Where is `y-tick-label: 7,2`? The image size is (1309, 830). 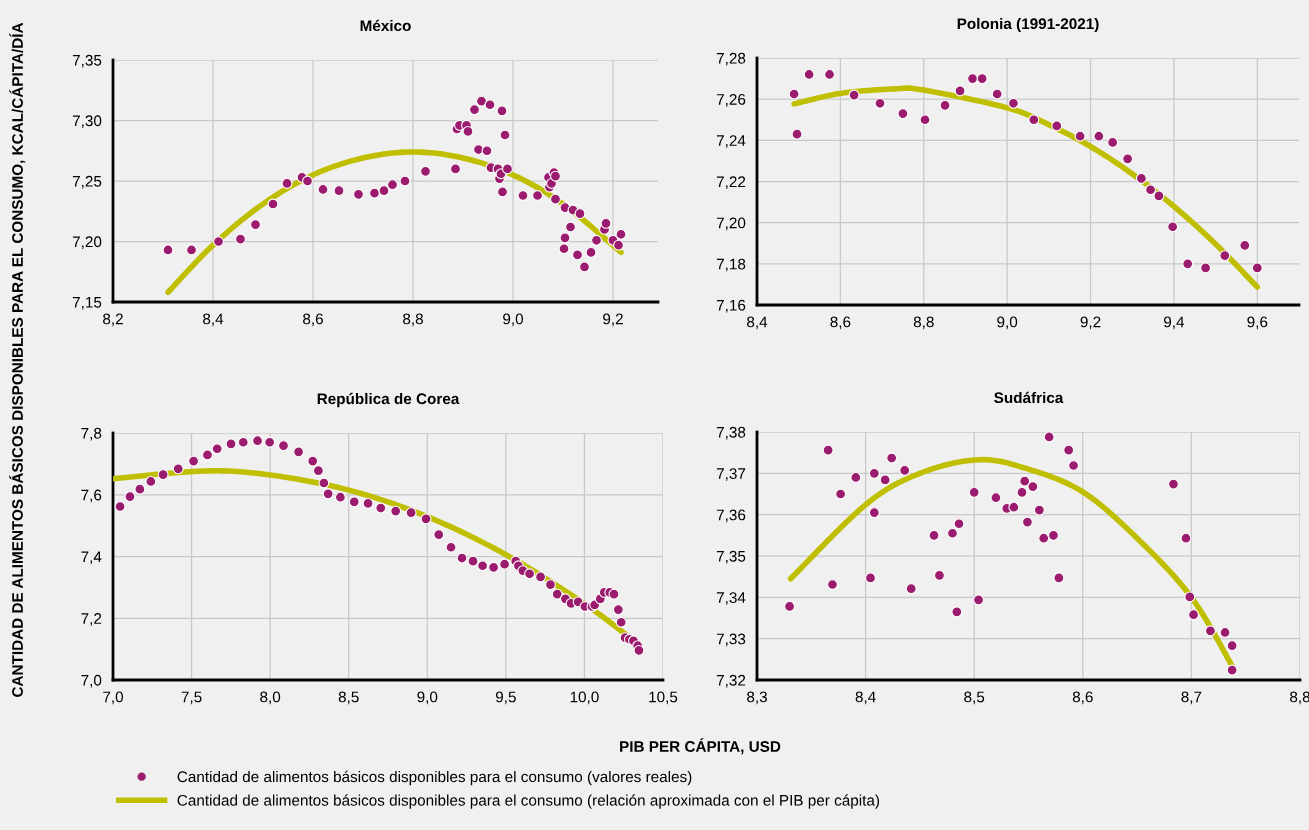 y-tick-label: 7,2 is located at coordinates (91, 619).